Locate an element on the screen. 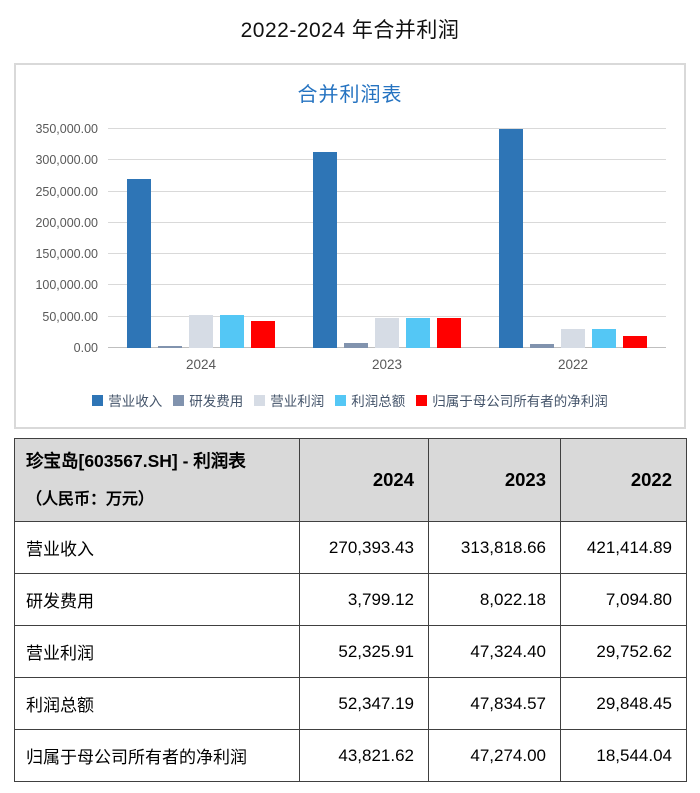 The image size is (700, 793). table-row: 归属于母公司所有者的净利润 43,821.62 47,274.00 18,544.04 is located at coordinates (350, 755).